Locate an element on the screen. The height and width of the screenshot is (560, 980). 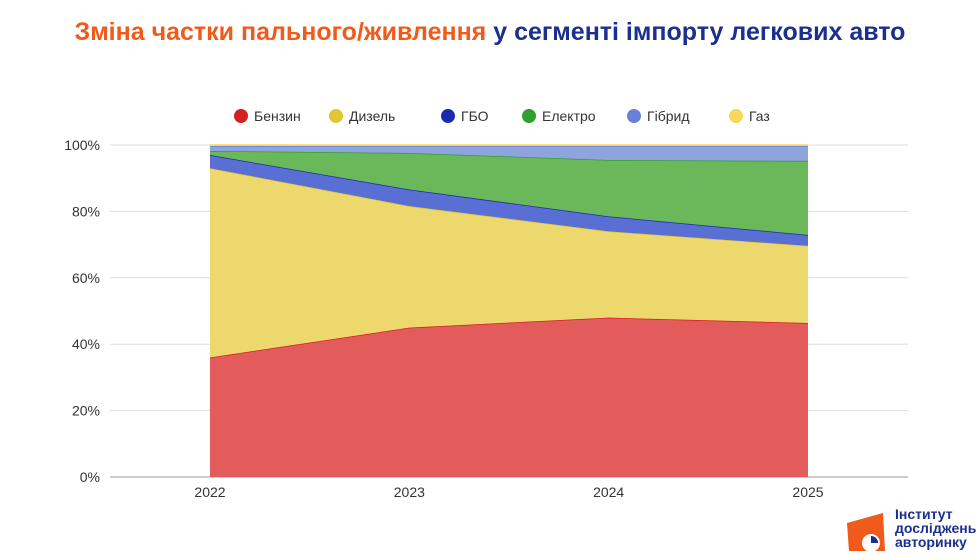
y-tick-label: 0% is located at coordinates (90, 477).